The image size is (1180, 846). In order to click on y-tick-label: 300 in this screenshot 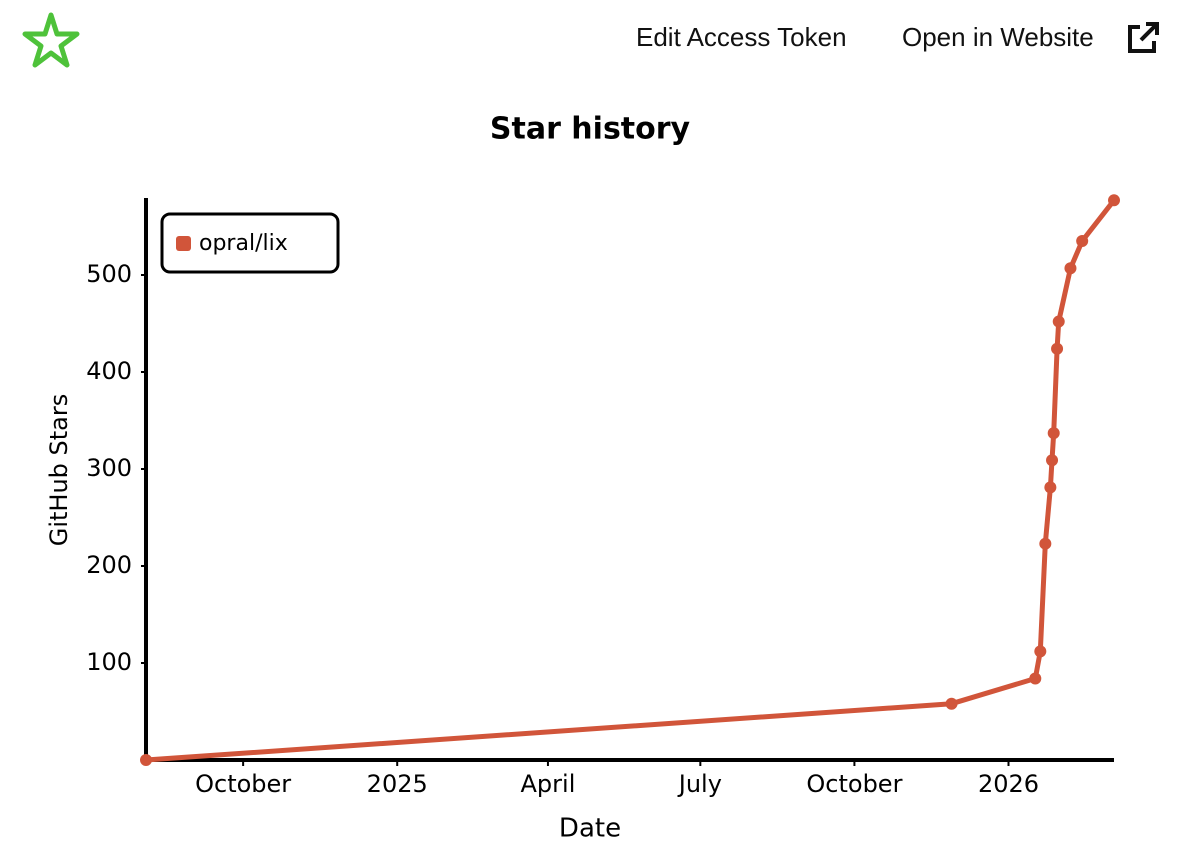, I will do `click(109, 468)`.